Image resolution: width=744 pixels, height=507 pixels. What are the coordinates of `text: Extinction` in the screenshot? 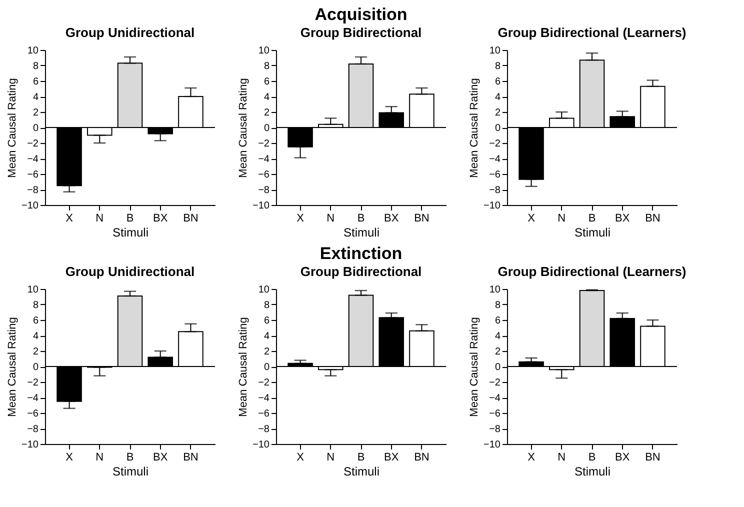 It's located at (361, 253).